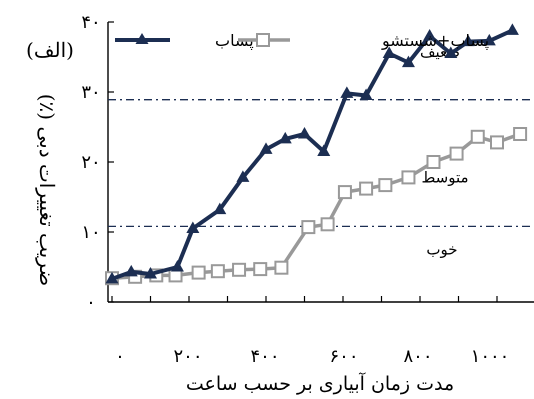 The image size is (534, 399). I want to click on legend: پساب پساب+شستشو, so click(302, 41).